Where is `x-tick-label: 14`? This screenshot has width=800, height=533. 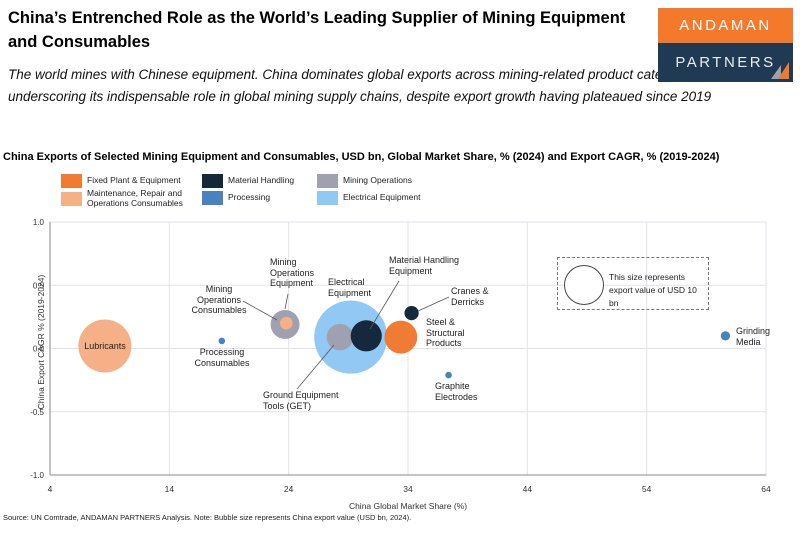 x-tick-label: 14 is located at coordinates (170, 489).